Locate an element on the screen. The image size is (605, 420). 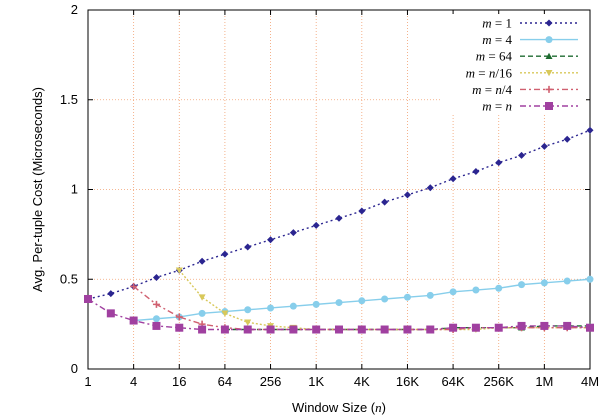
x-tick-label: 1K is located at coordinates (316, 381).